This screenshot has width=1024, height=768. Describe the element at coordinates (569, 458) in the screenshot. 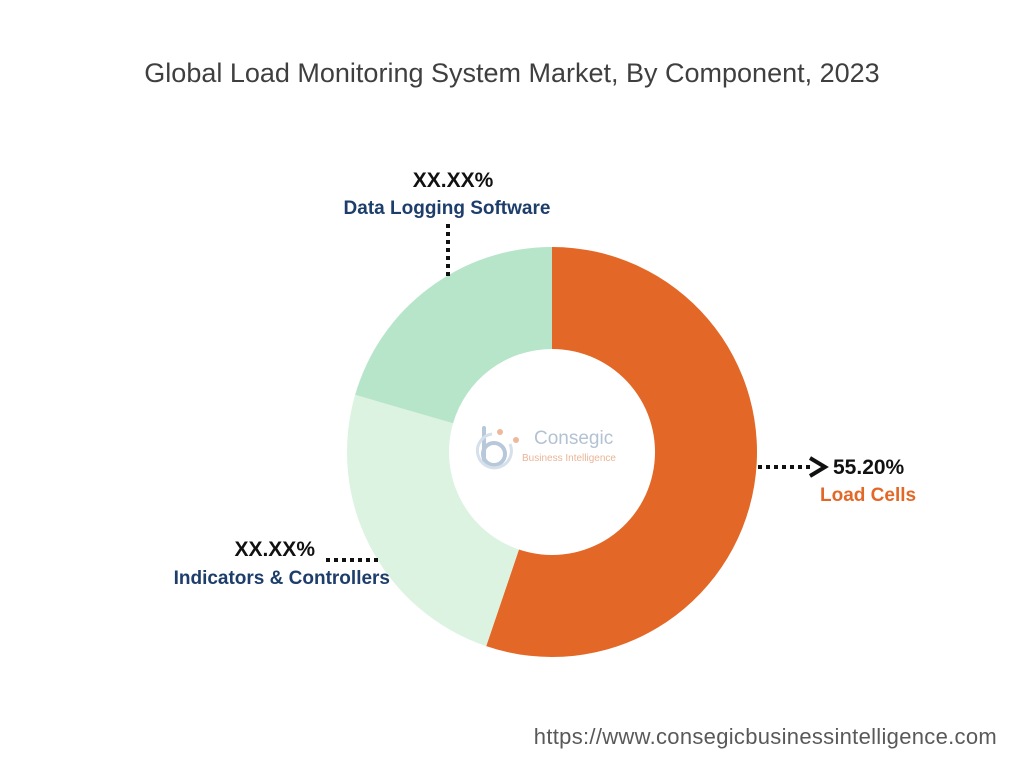

I see `logo-tagline: Business Intelligence` at that location.